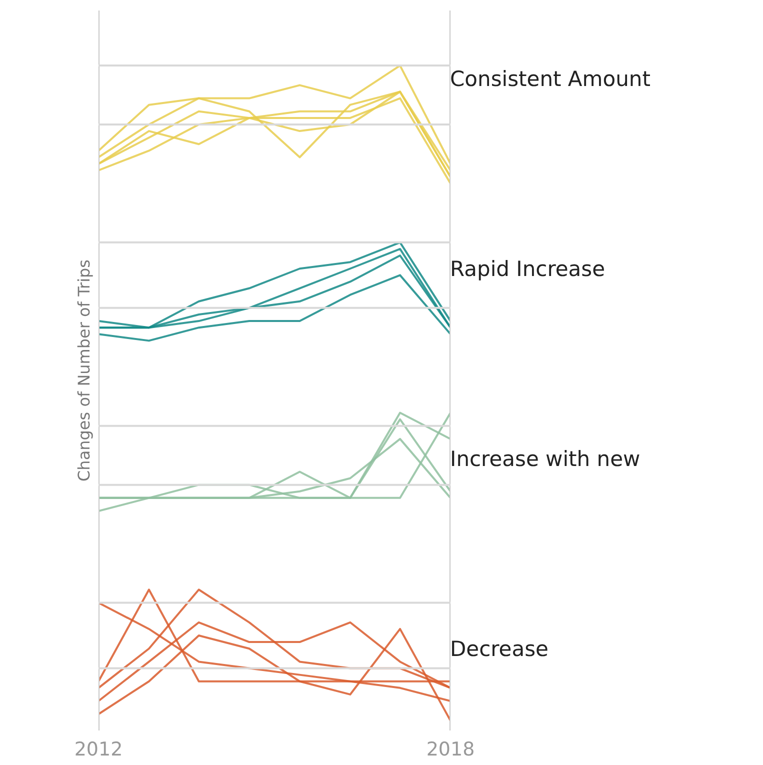 The image size is (763, 765). I want to click on x-tick-label: 2018, so click(450, 749).